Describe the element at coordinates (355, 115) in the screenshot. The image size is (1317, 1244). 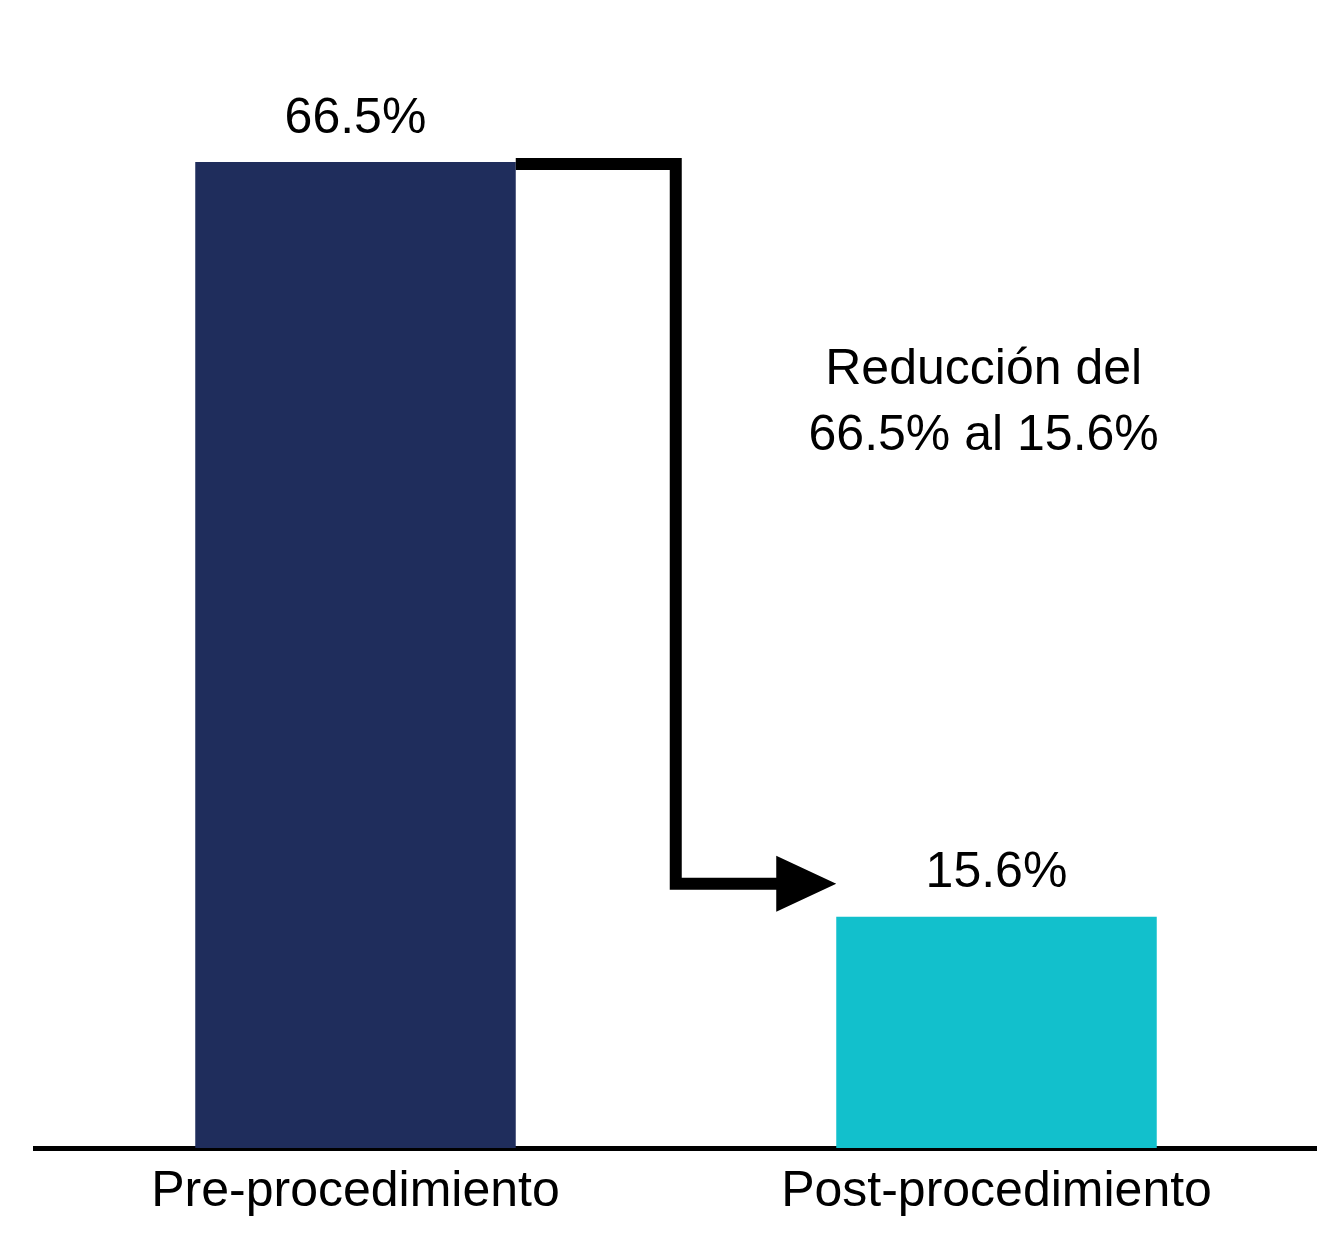
I see `data-label: 66.5%` at that location.